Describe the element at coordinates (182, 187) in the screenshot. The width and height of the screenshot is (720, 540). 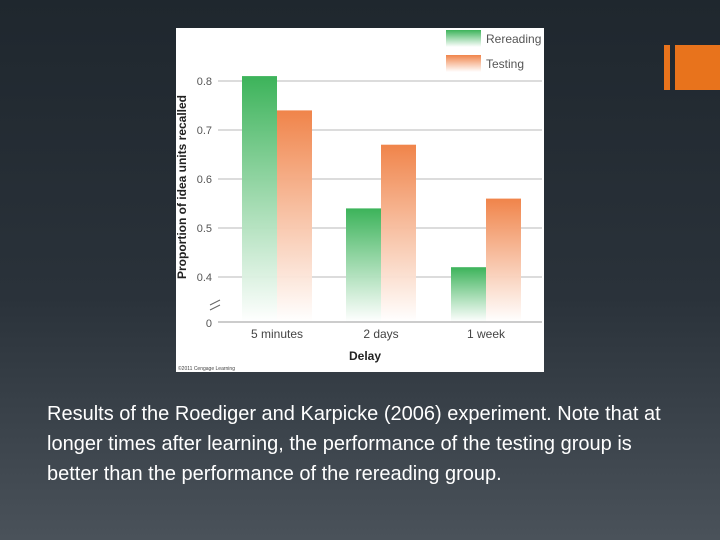
I see `y-axis-label: Proportion of idea units recalled` at that location.